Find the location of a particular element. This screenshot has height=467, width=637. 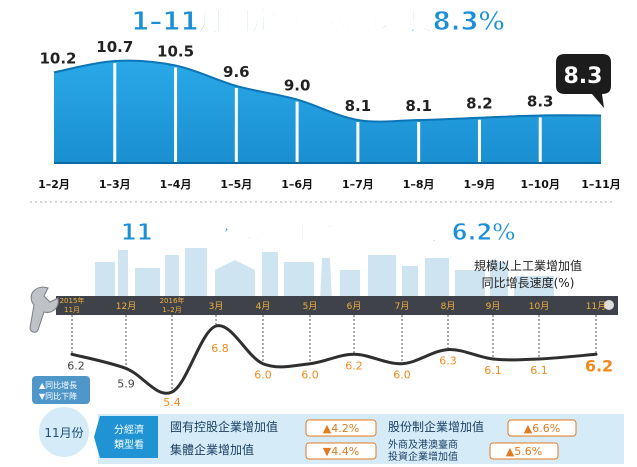

bar-end-cap is located at coordinates (609, 305).